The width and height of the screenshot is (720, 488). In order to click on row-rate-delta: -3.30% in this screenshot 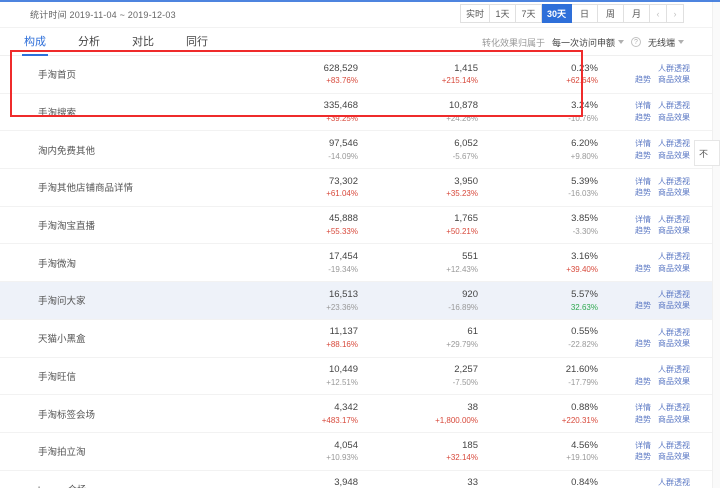, I will do `click(585, 232)`.